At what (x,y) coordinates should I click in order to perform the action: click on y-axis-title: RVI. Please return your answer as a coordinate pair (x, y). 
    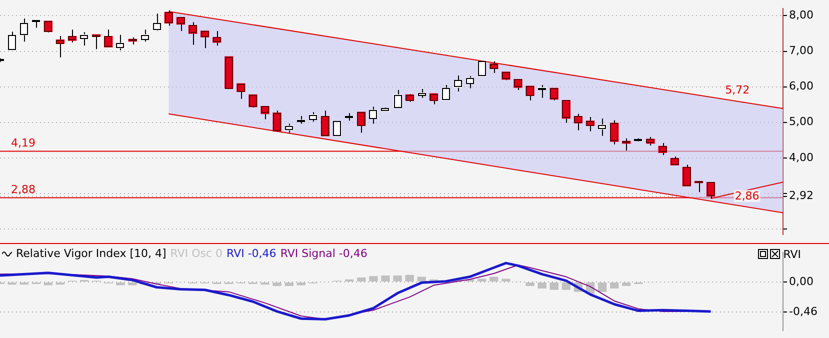
    Looking at the image, I should click on (792, 254).